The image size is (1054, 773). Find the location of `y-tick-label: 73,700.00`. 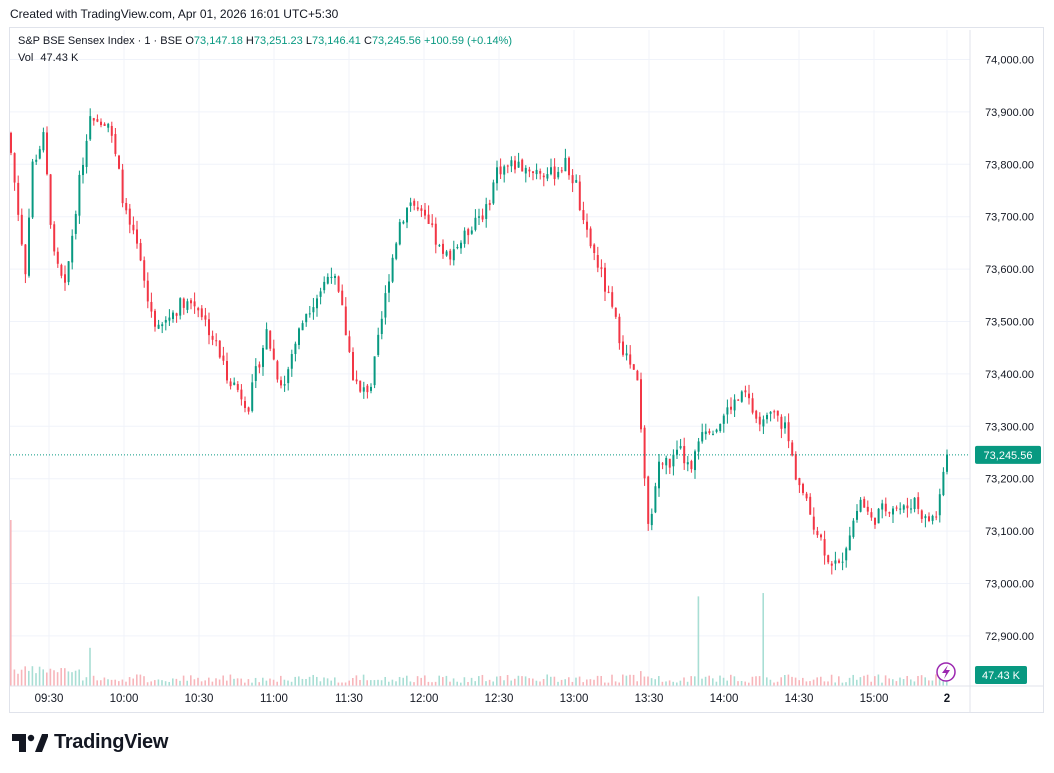

y-tick-label: 73,700.00 is located at coordinates (1009, 218).